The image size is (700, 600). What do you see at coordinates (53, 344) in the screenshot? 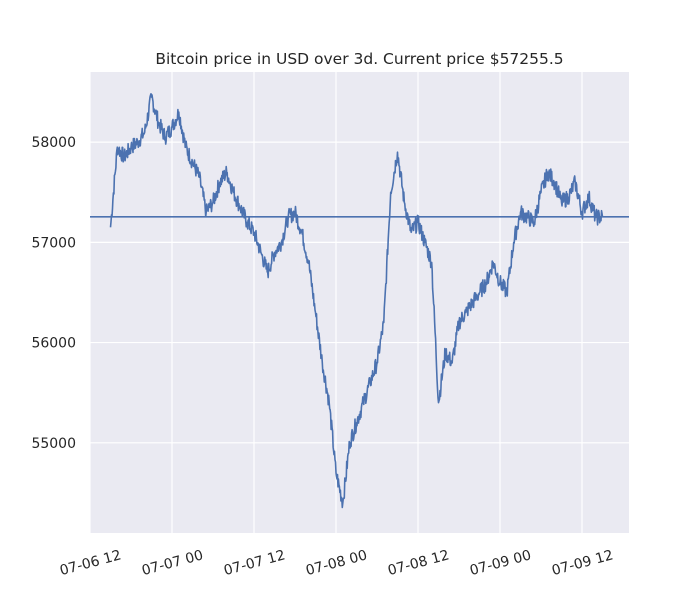
I see `y-tick-label: 56000` at bounding box center [53, 344].